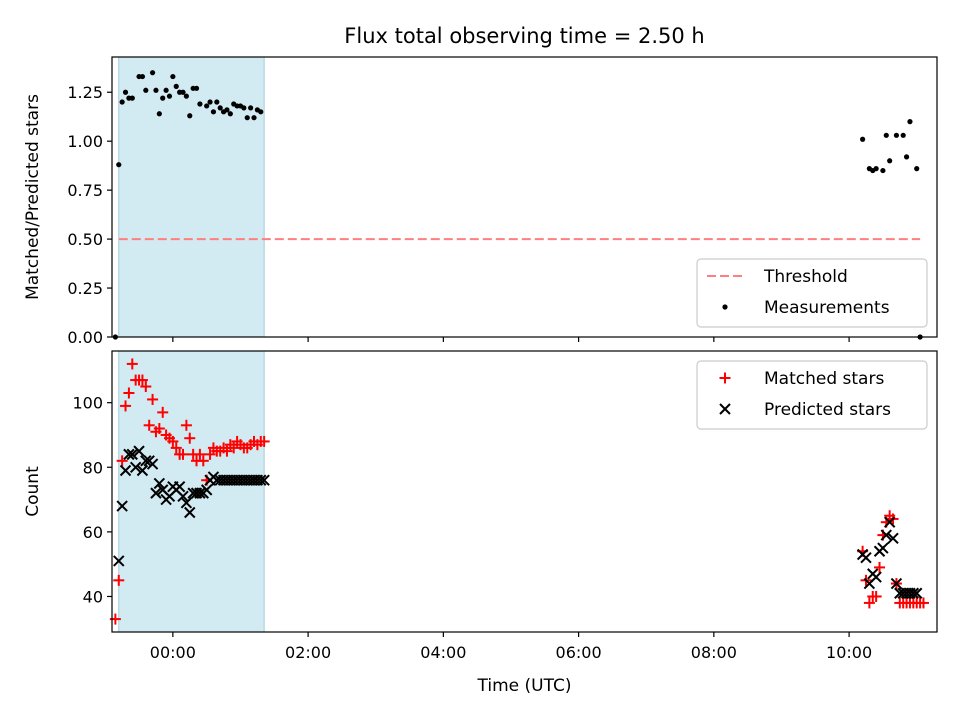 This screenshot has width=960, height=720. I want to click on chart-title: Flux total observing time = 2.50 h, so click(524, 36).